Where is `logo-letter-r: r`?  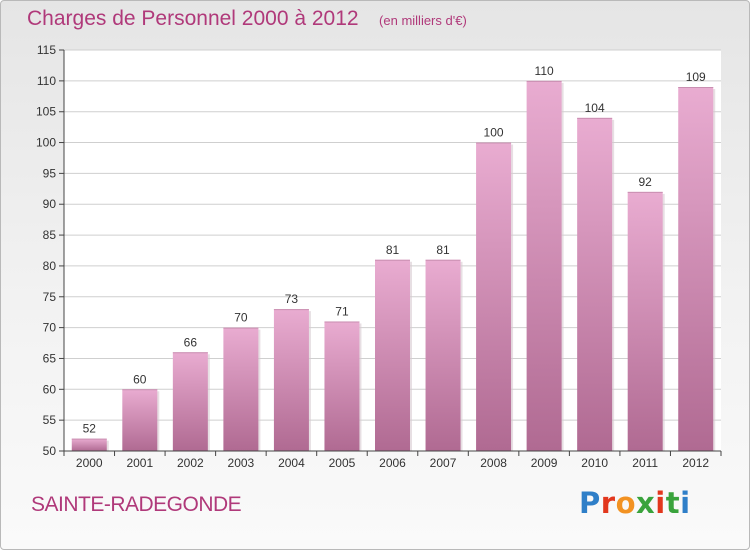
logo-letter-r: r is located at coordinates (608, 503).